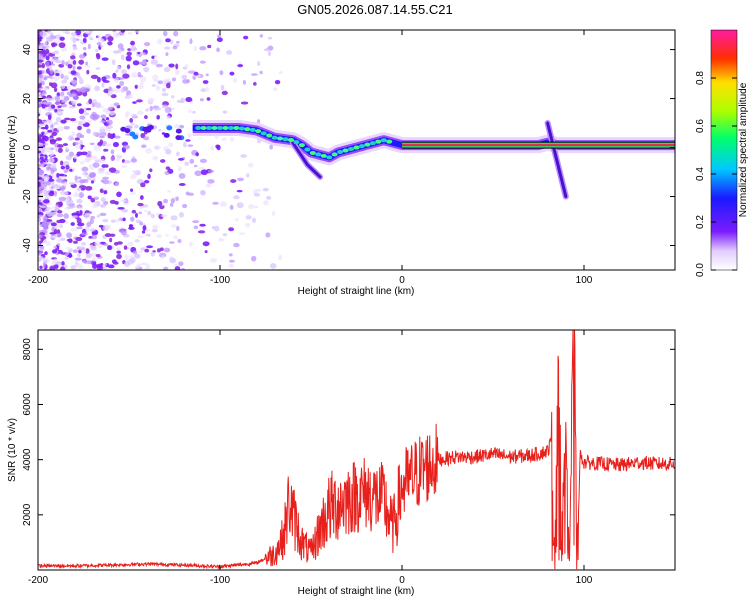 The height and width of the screenshot is (600, 750). Describe the element at coordinates (700, 78) in the screenshot. I see `colorbar-tick-label: 0.8` at that location.